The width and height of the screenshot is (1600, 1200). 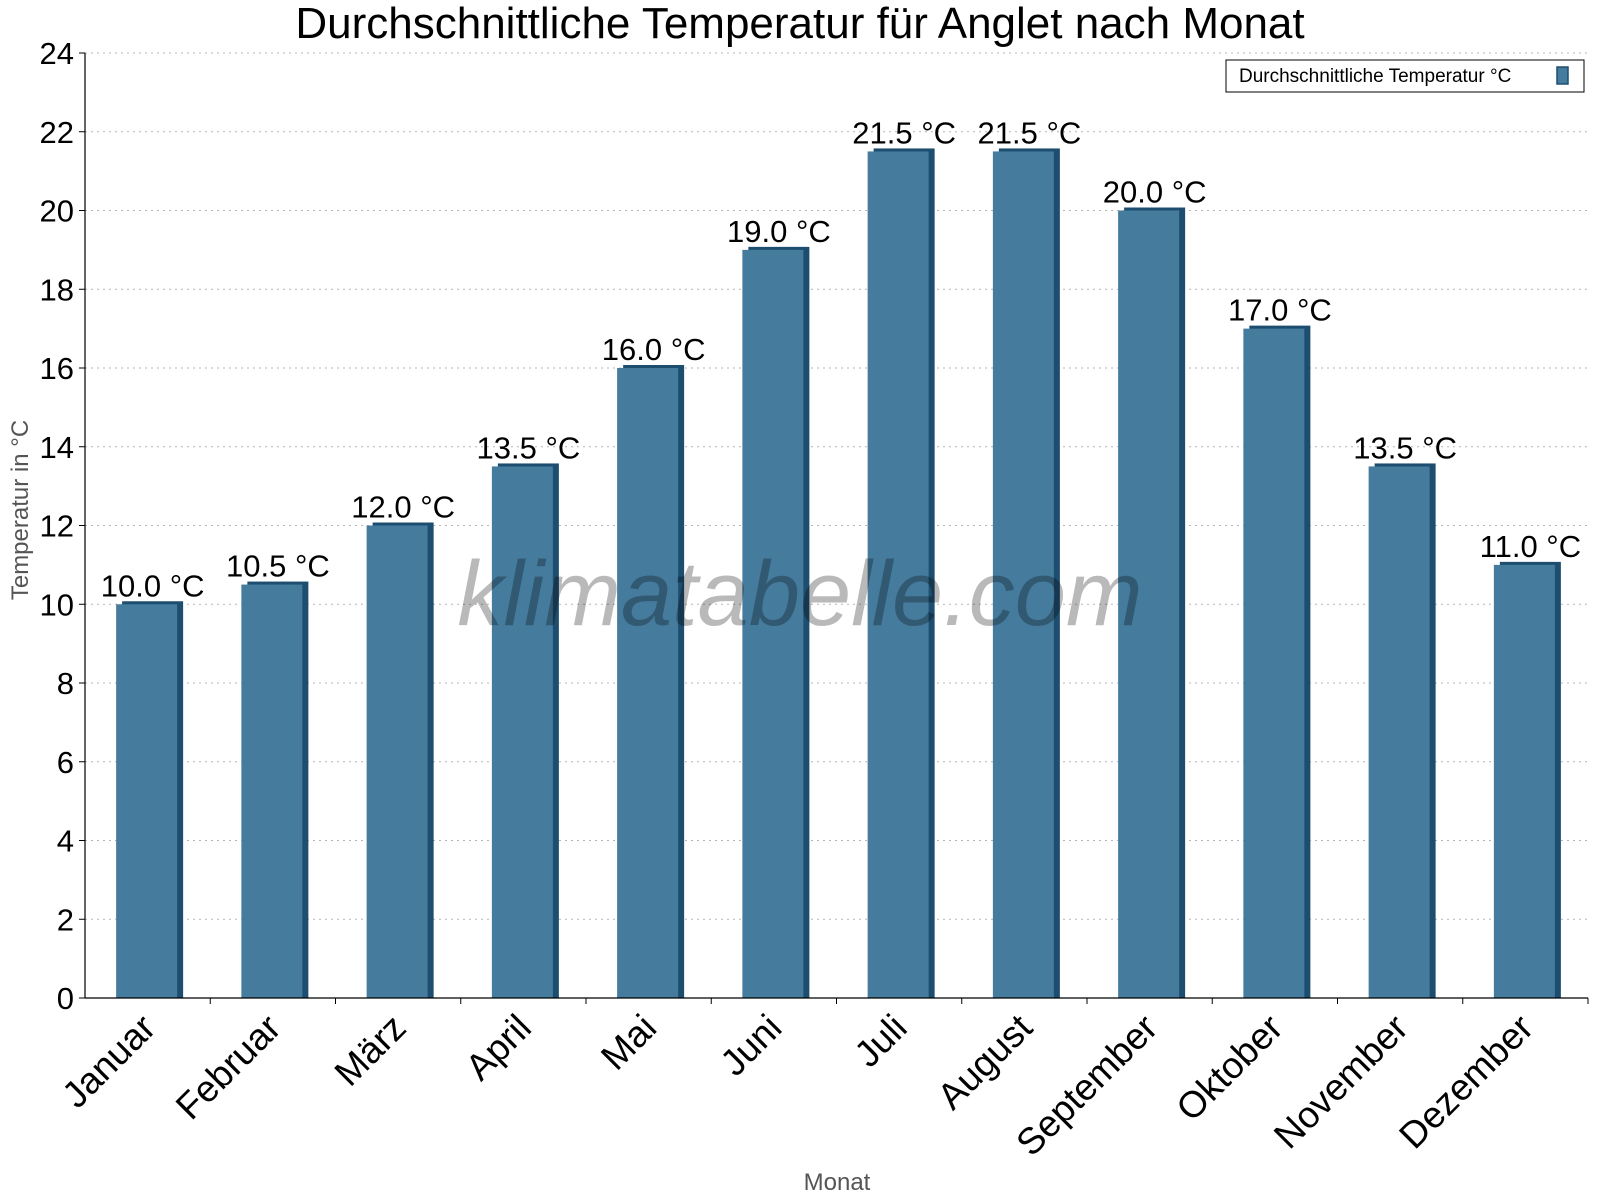 What do you see at coordinates (1155, 192) in the screenshot?
I see `data-label: 20.0 °C` at bounding box center [1155, 192].